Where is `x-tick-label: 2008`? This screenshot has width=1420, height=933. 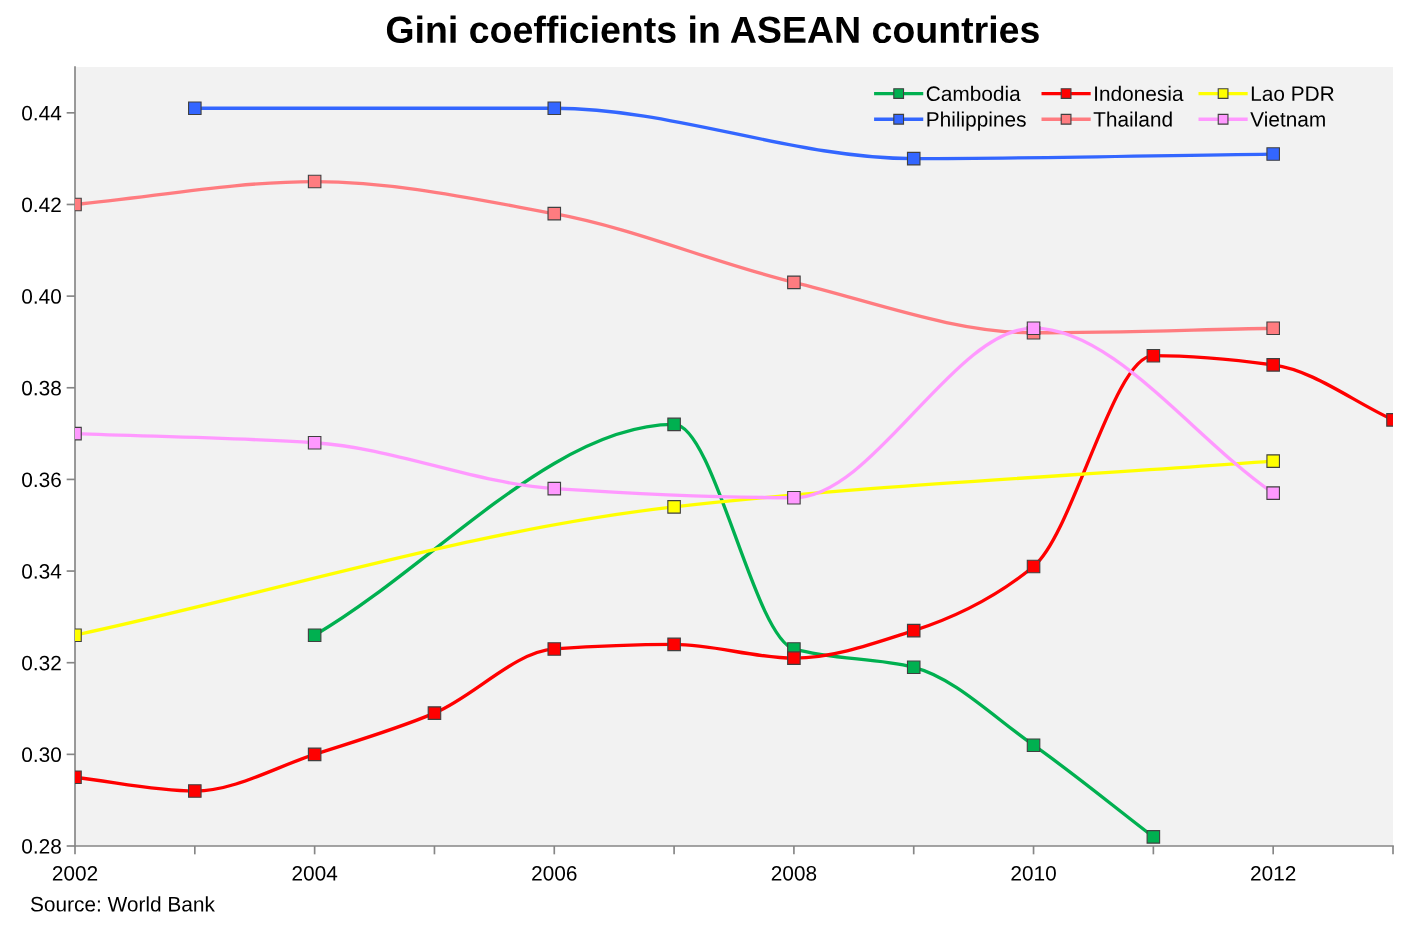
x-tick-label: 2008 is located at coordinates (794, 873).